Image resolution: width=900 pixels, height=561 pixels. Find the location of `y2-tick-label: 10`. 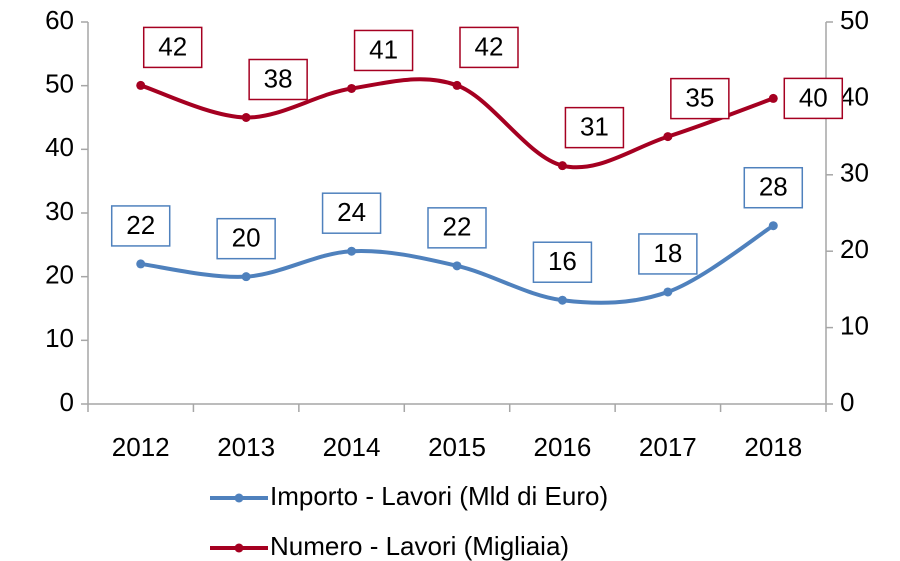

y2-tick-label: 10 is located at coordinates (854, 325).